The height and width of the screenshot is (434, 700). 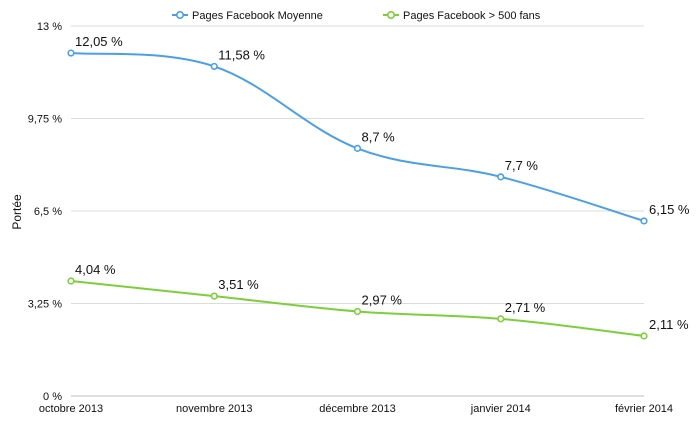 I want to click on data-label: 4,04 %, so click(x=95, y=269).